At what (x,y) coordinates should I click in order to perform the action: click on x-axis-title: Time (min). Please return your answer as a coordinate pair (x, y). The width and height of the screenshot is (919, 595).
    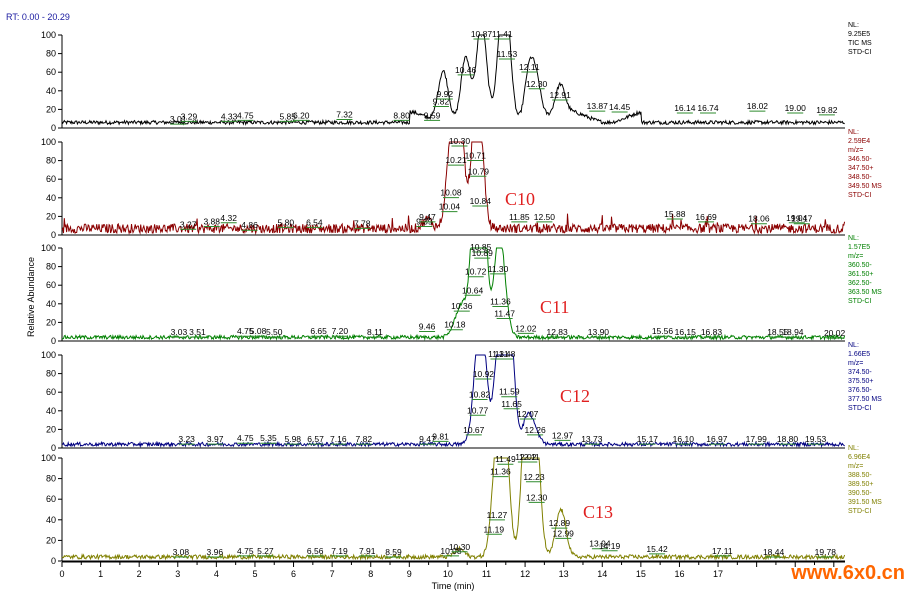
    Looking at the image, I should click on (453, 586).